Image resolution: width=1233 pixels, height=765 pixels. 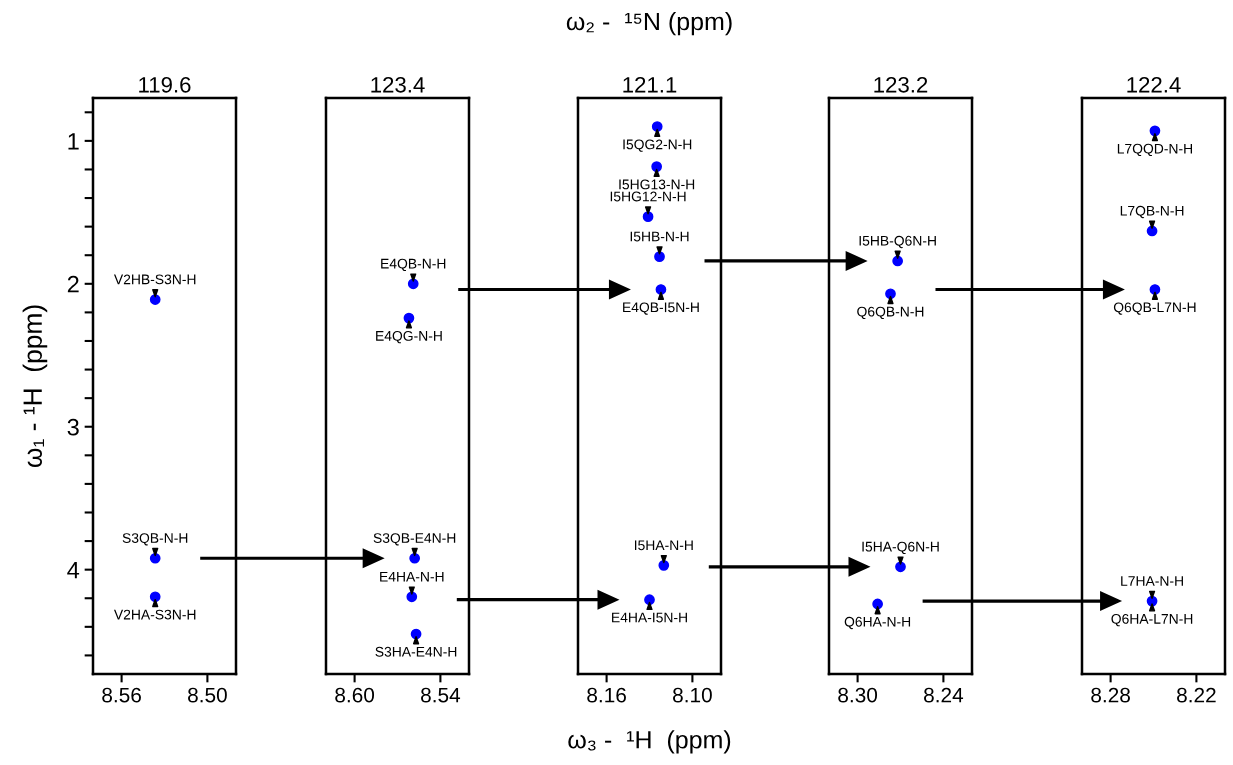 What do you see at coordinates (1152, 212) in the screenshot?
I see `annotation: L7QB-N-H` at bounding box center [1152, 212].